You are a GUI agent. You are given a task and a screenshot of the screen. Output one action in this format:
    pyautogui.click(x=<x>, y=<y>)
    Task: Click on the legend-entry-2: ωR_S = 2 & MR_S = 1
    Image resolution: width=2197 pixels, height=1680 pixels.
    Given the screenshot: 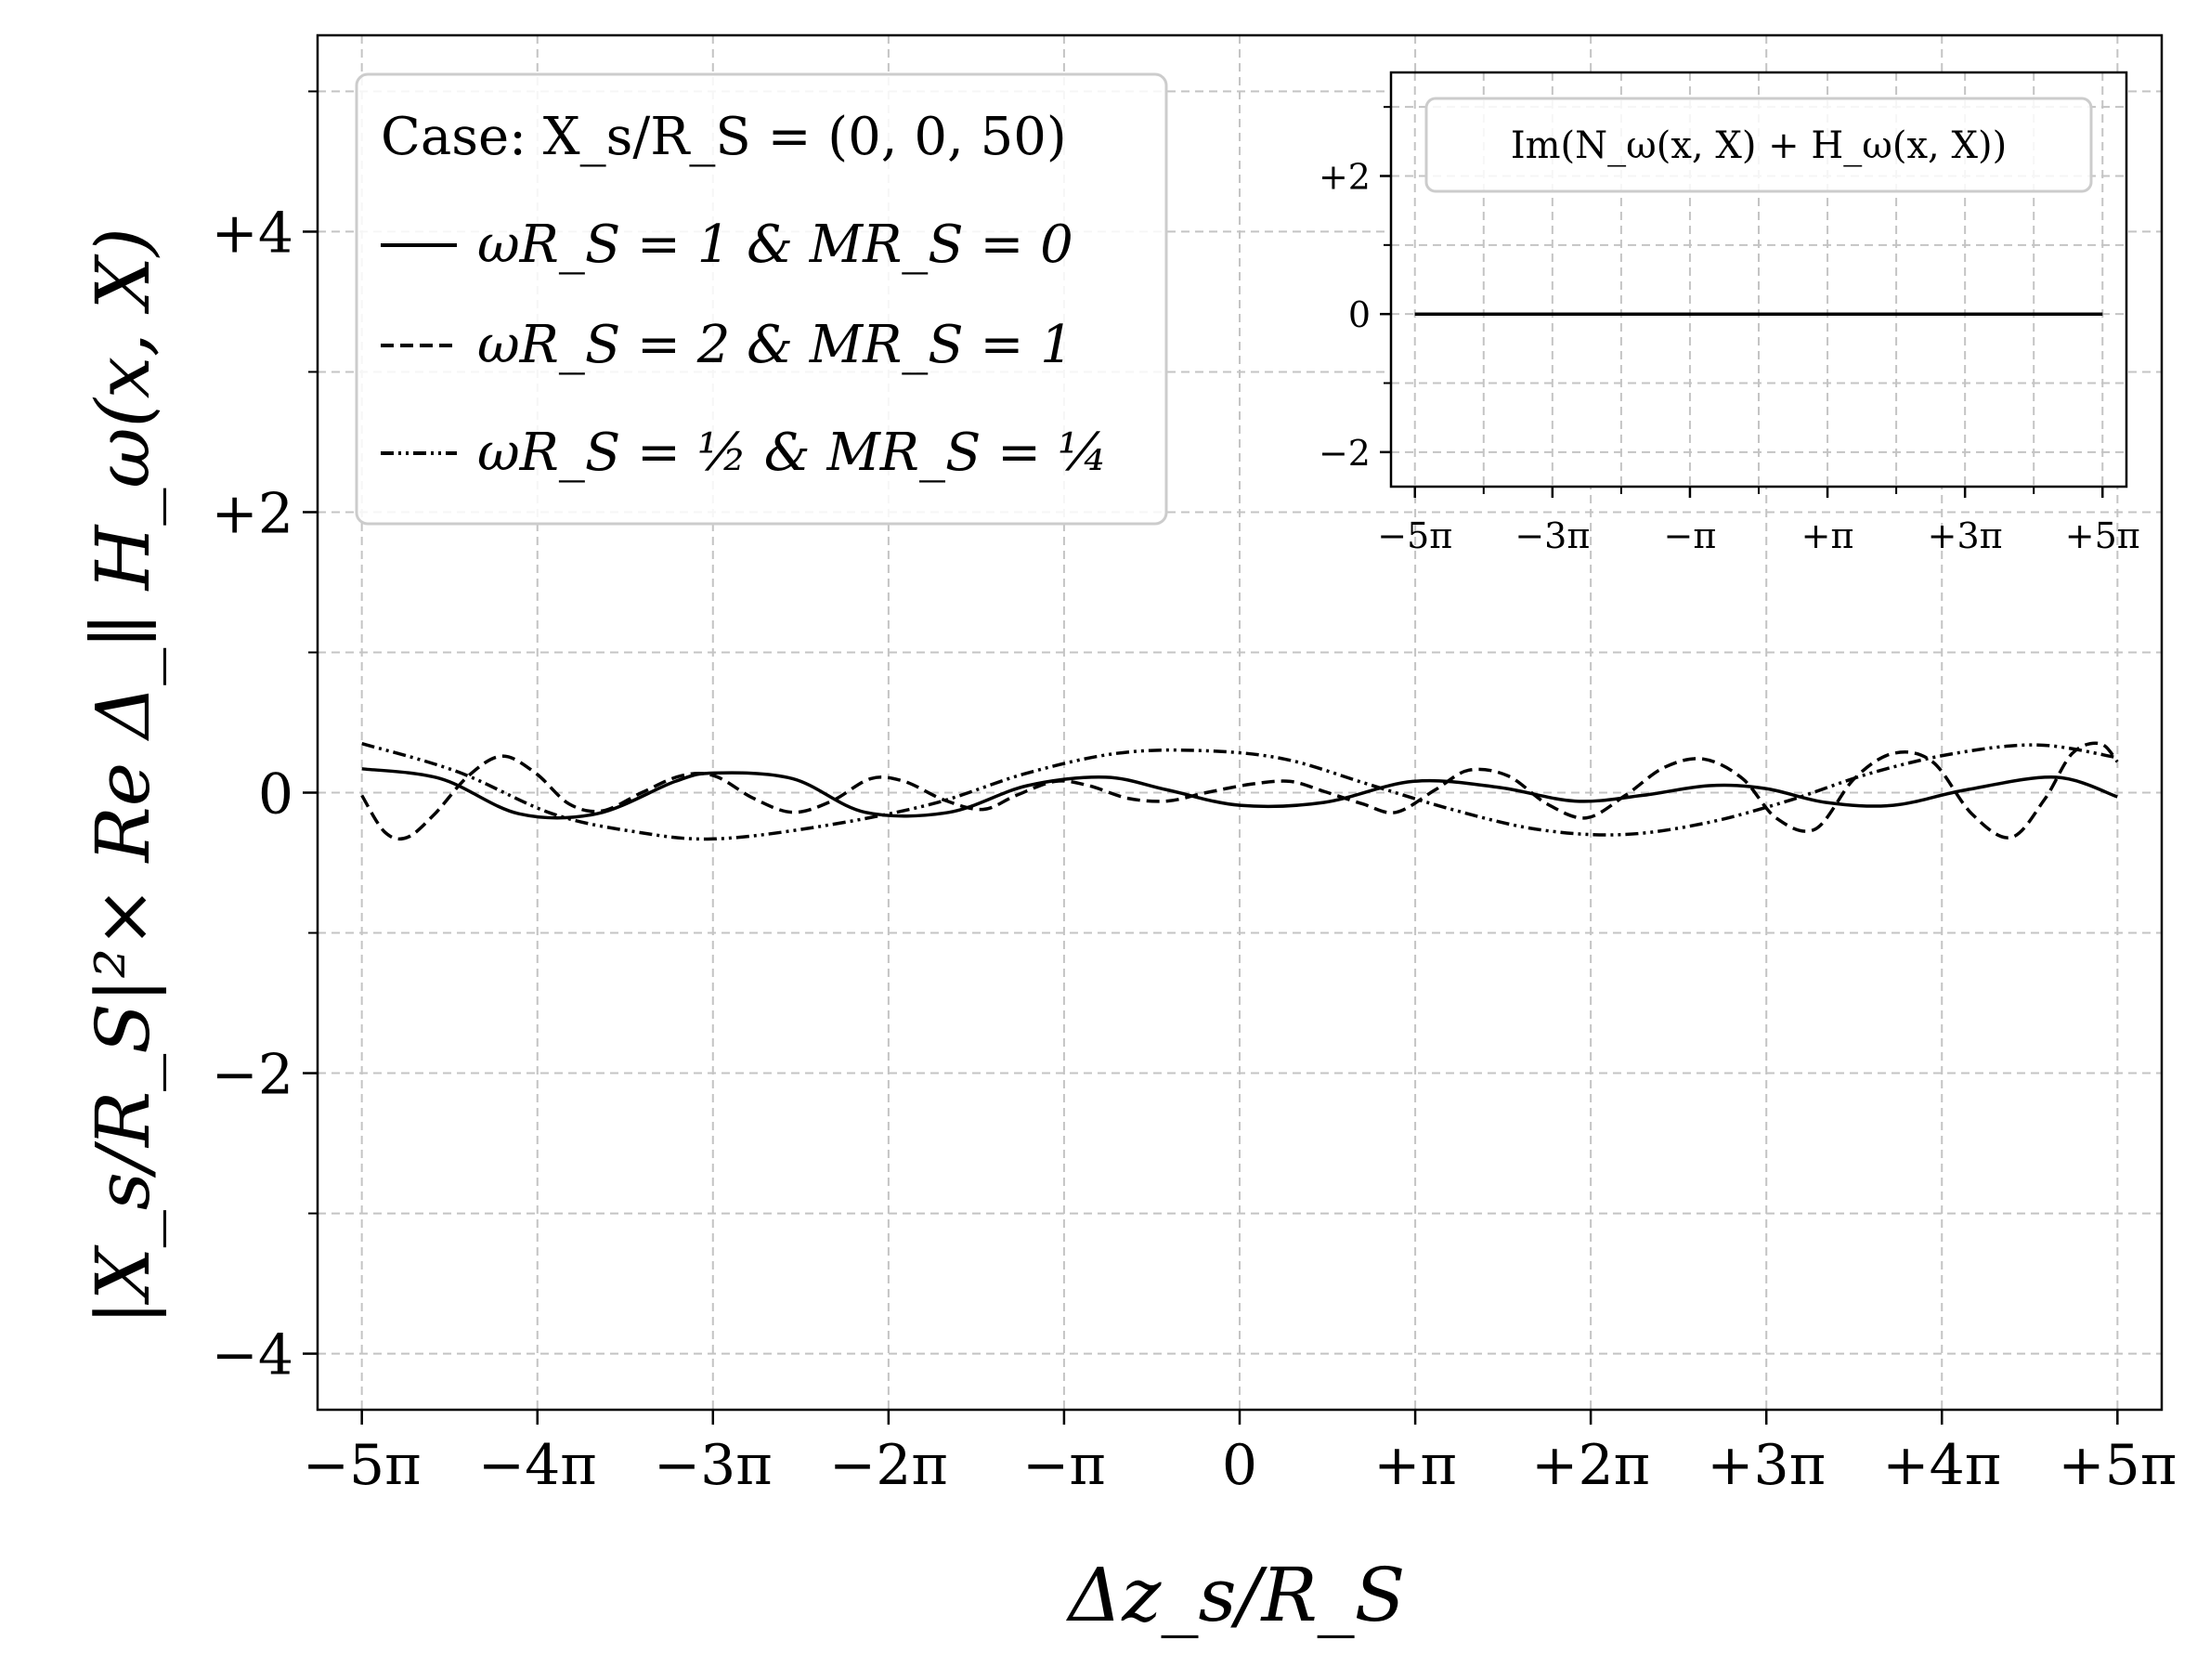 What is the action you would take?
    pyautogui.click(x=775, y=345)
    